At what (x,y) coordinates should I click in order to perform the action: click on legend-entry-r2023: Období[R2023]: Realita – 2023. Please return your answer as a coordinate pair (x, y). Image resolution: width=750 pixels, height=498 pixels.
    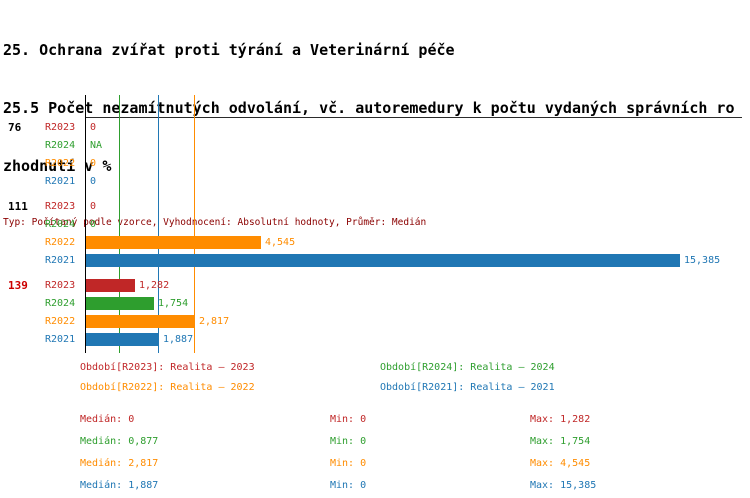
    Looking at the image, I should click on (167, 367).